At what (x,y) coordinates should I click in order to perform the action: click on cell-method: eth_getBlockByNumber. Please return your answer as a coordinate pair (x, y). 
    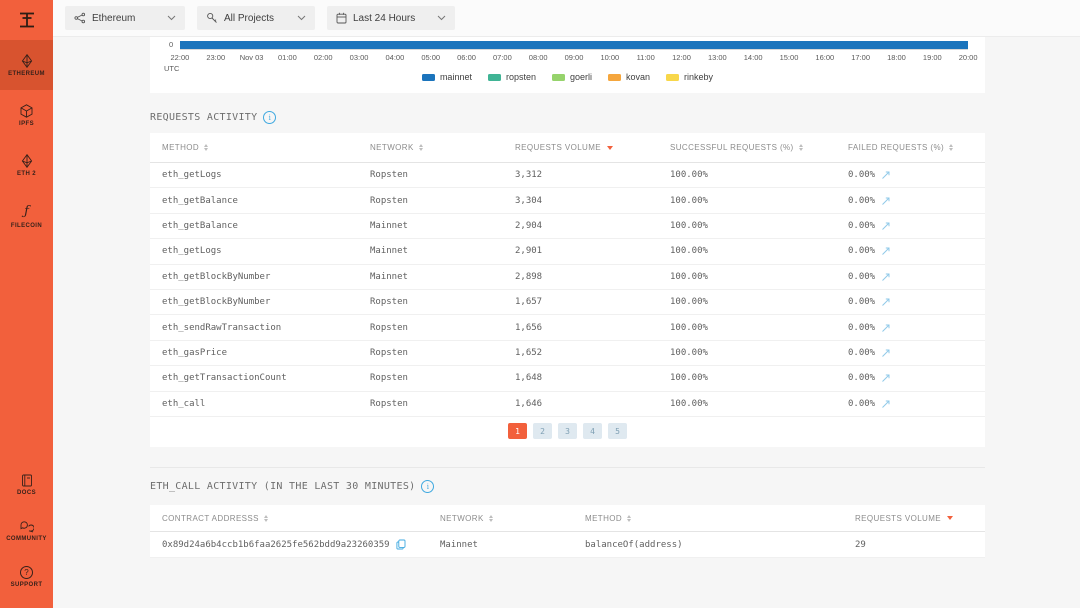
    Looking at the image, I should click on (216, 302).